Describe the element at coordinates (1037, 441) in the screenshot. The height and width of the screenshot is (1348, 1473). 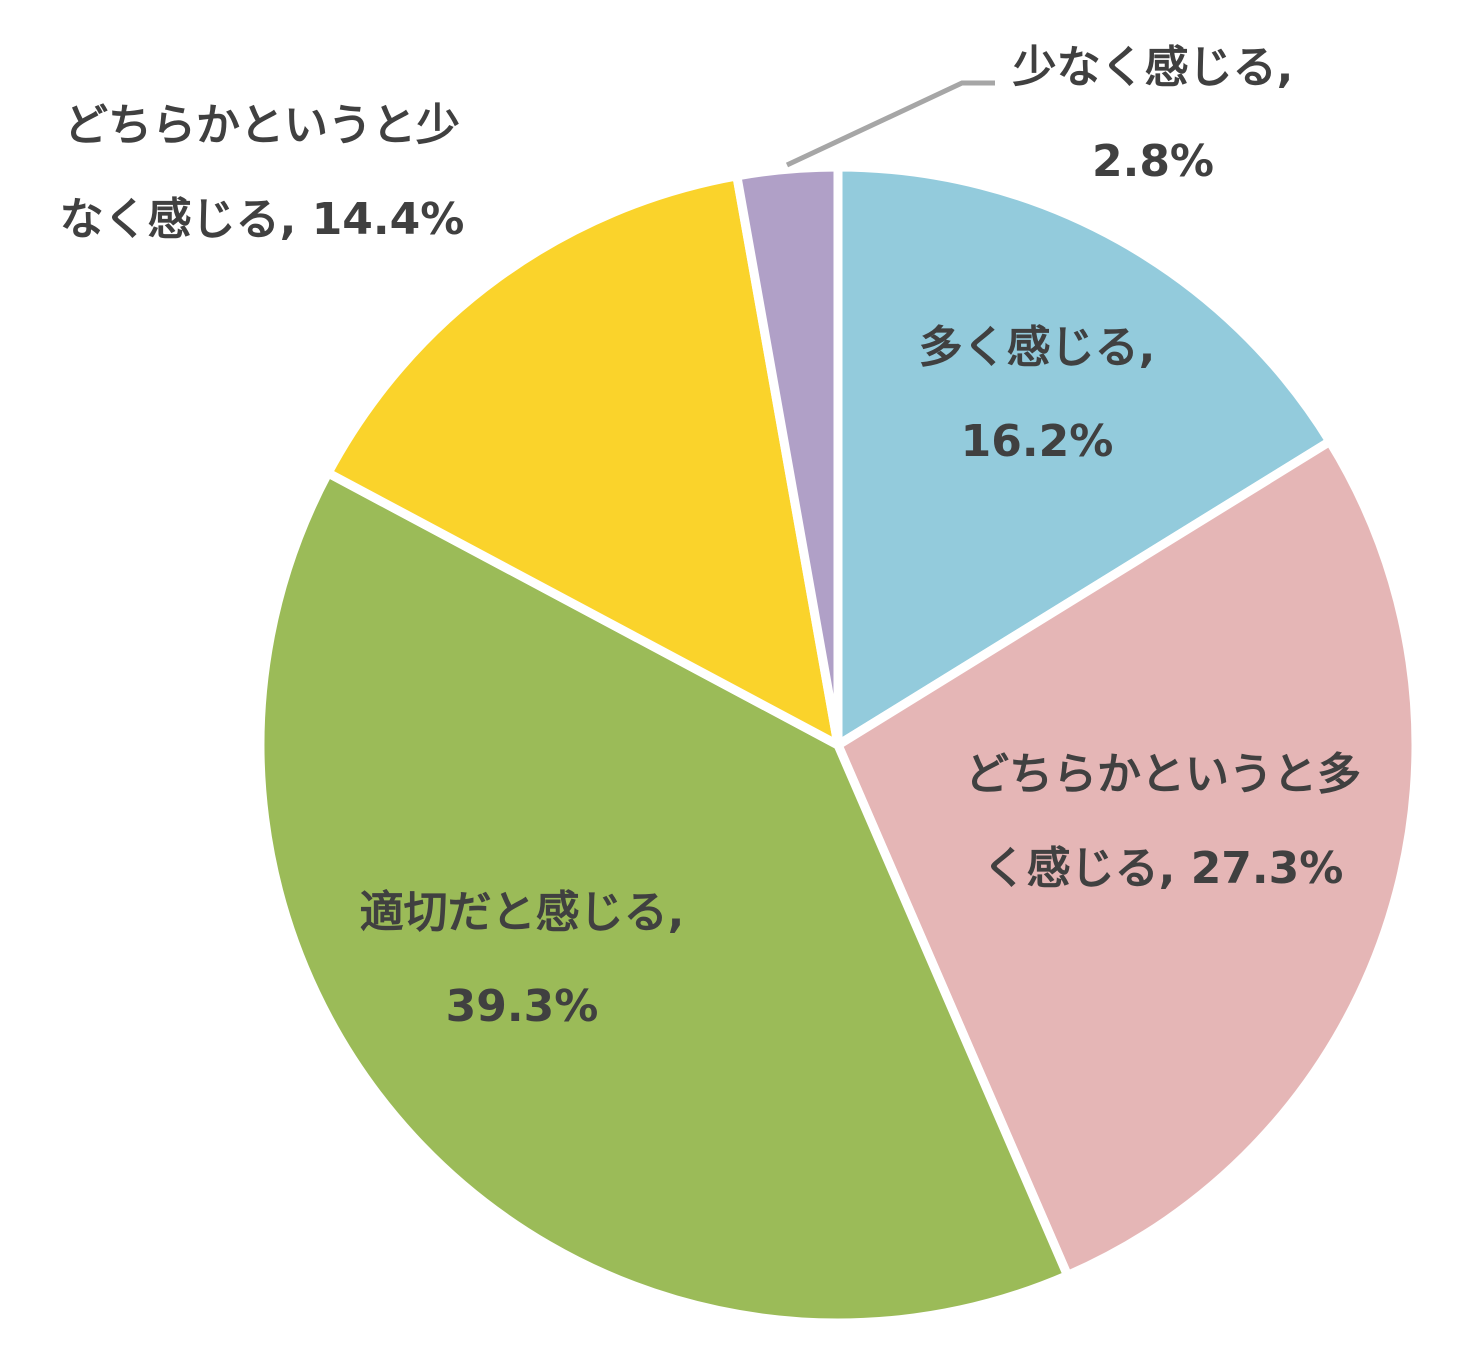
I see `data-label-slice-1-line-2: 16.2%` at that location.